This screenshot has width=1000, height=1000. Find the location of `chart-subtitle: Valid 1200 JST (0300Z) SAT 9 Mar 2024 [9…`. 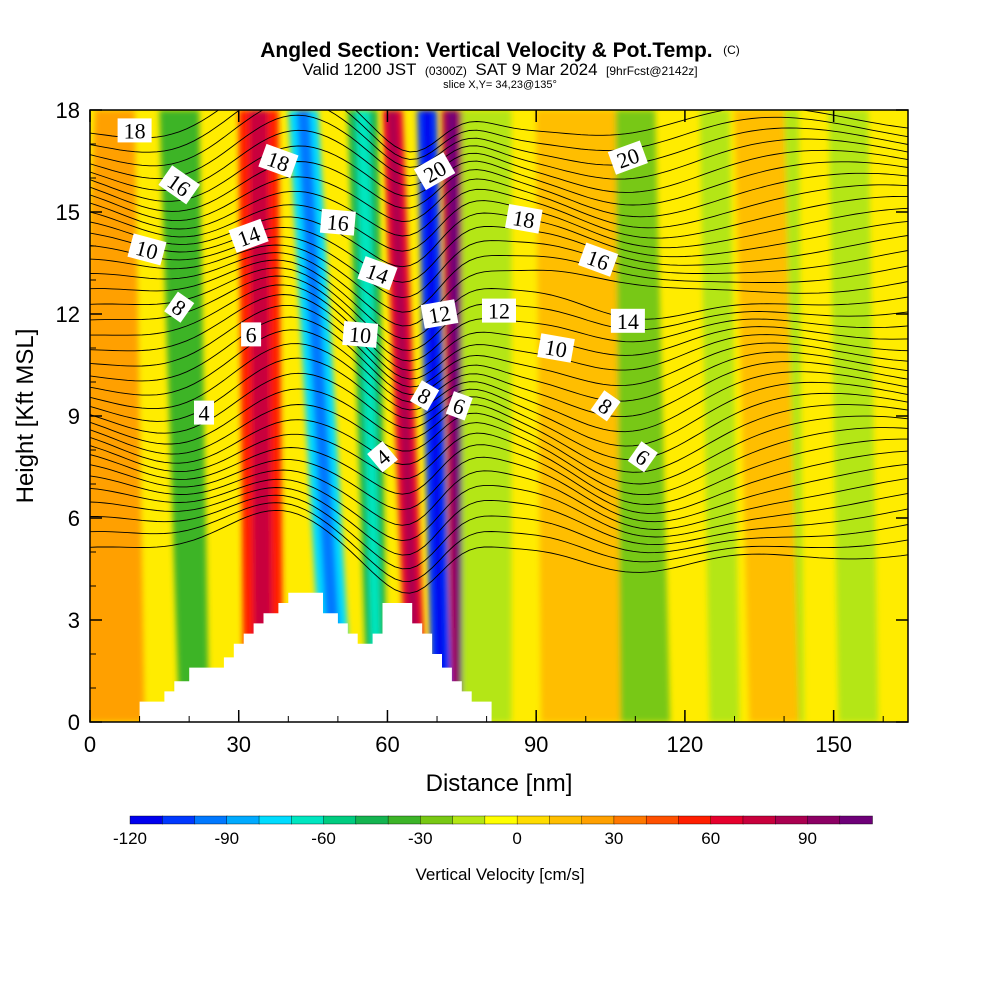

chart-subtitle: Valid 1200 JST (0300Z) SAT 9 Mar 2024 [9… is located at coordinates (499, 69).